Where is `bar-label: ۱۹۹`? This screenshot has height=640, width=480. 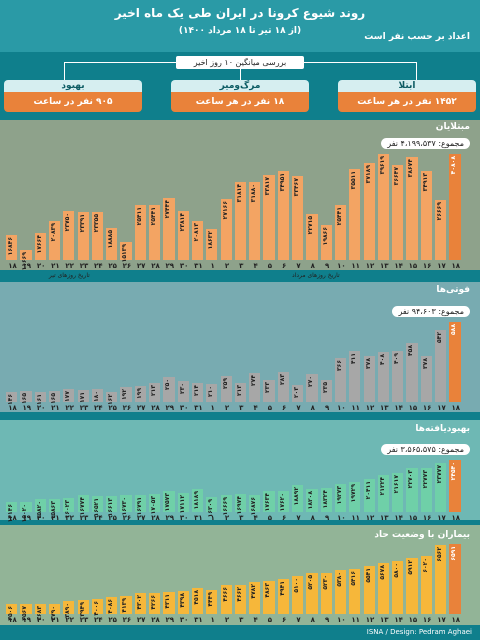 bar-label: ۱۹۹ is located at coordinates (139, 393).